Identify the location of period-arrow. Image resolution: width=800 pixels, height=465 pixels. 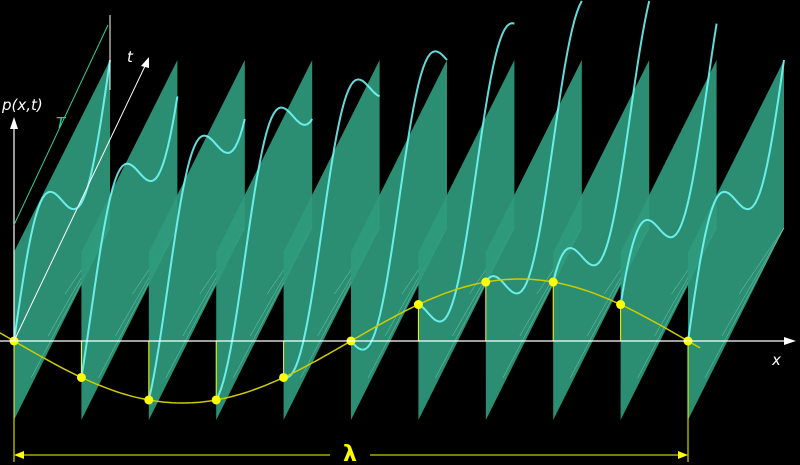
(61, 125).